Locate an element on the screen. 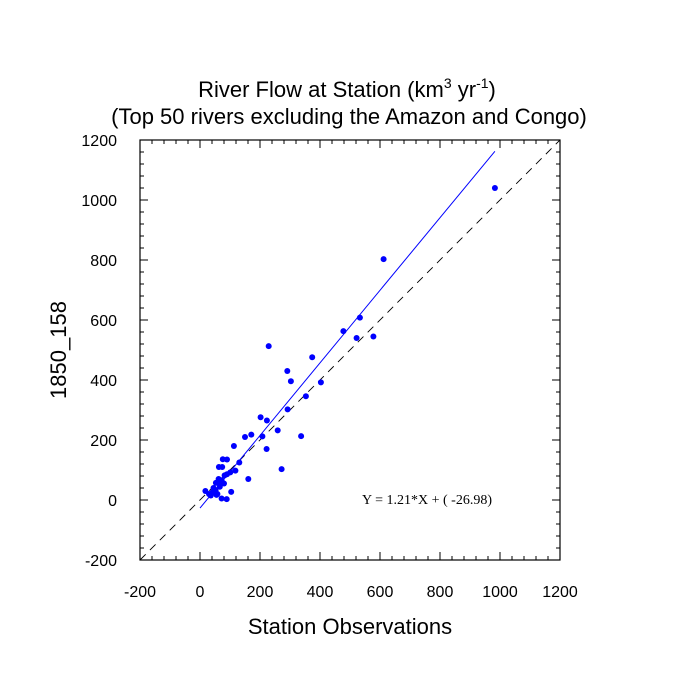 This screenshot has width=700, height=700. chart-title-line1: River Flow at Station (km3 yr-1) is located at coordinates (347, 88).